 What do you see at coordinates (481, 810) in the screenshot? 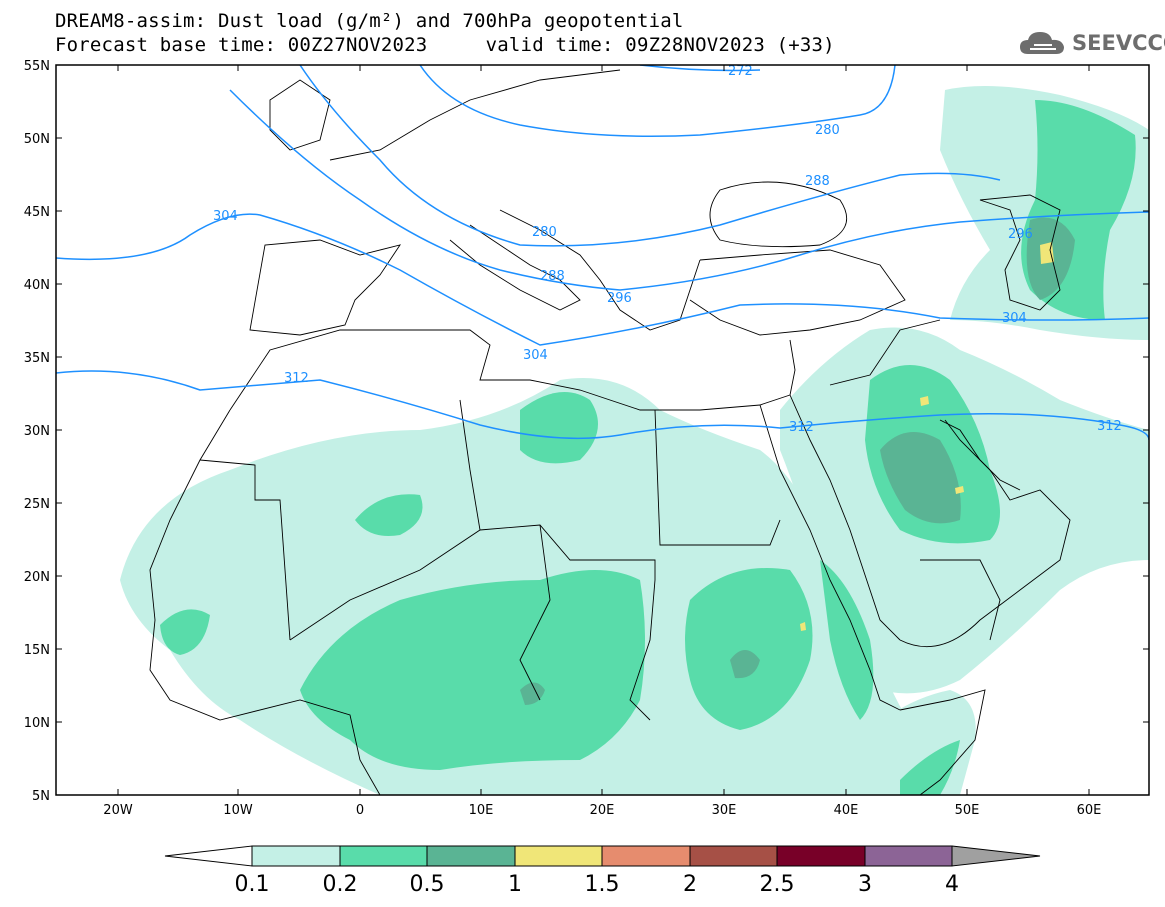
I see `lon-label: 10E` at bounding box center [481, 810].